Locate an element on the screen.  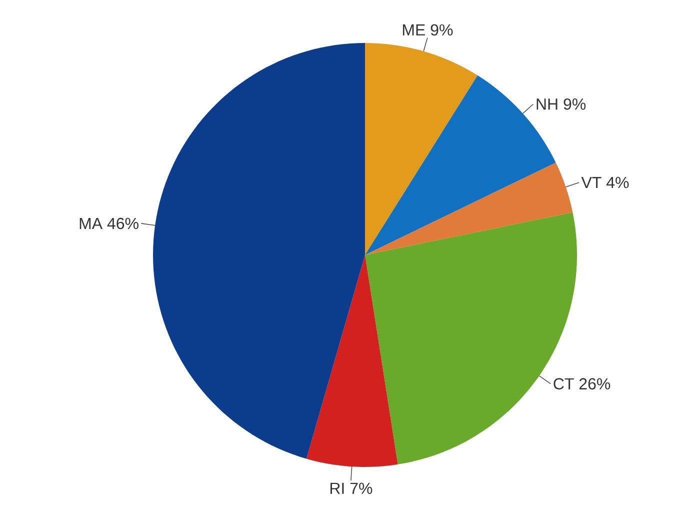
data-label: 4% is located at coordinates (617, 182).